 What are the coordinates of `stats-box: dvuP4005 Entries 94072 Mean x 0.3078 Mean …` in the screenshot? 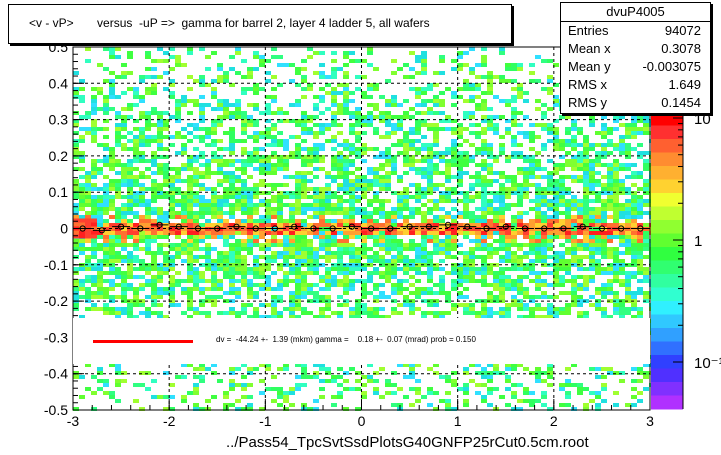 It's located at (635, 58).